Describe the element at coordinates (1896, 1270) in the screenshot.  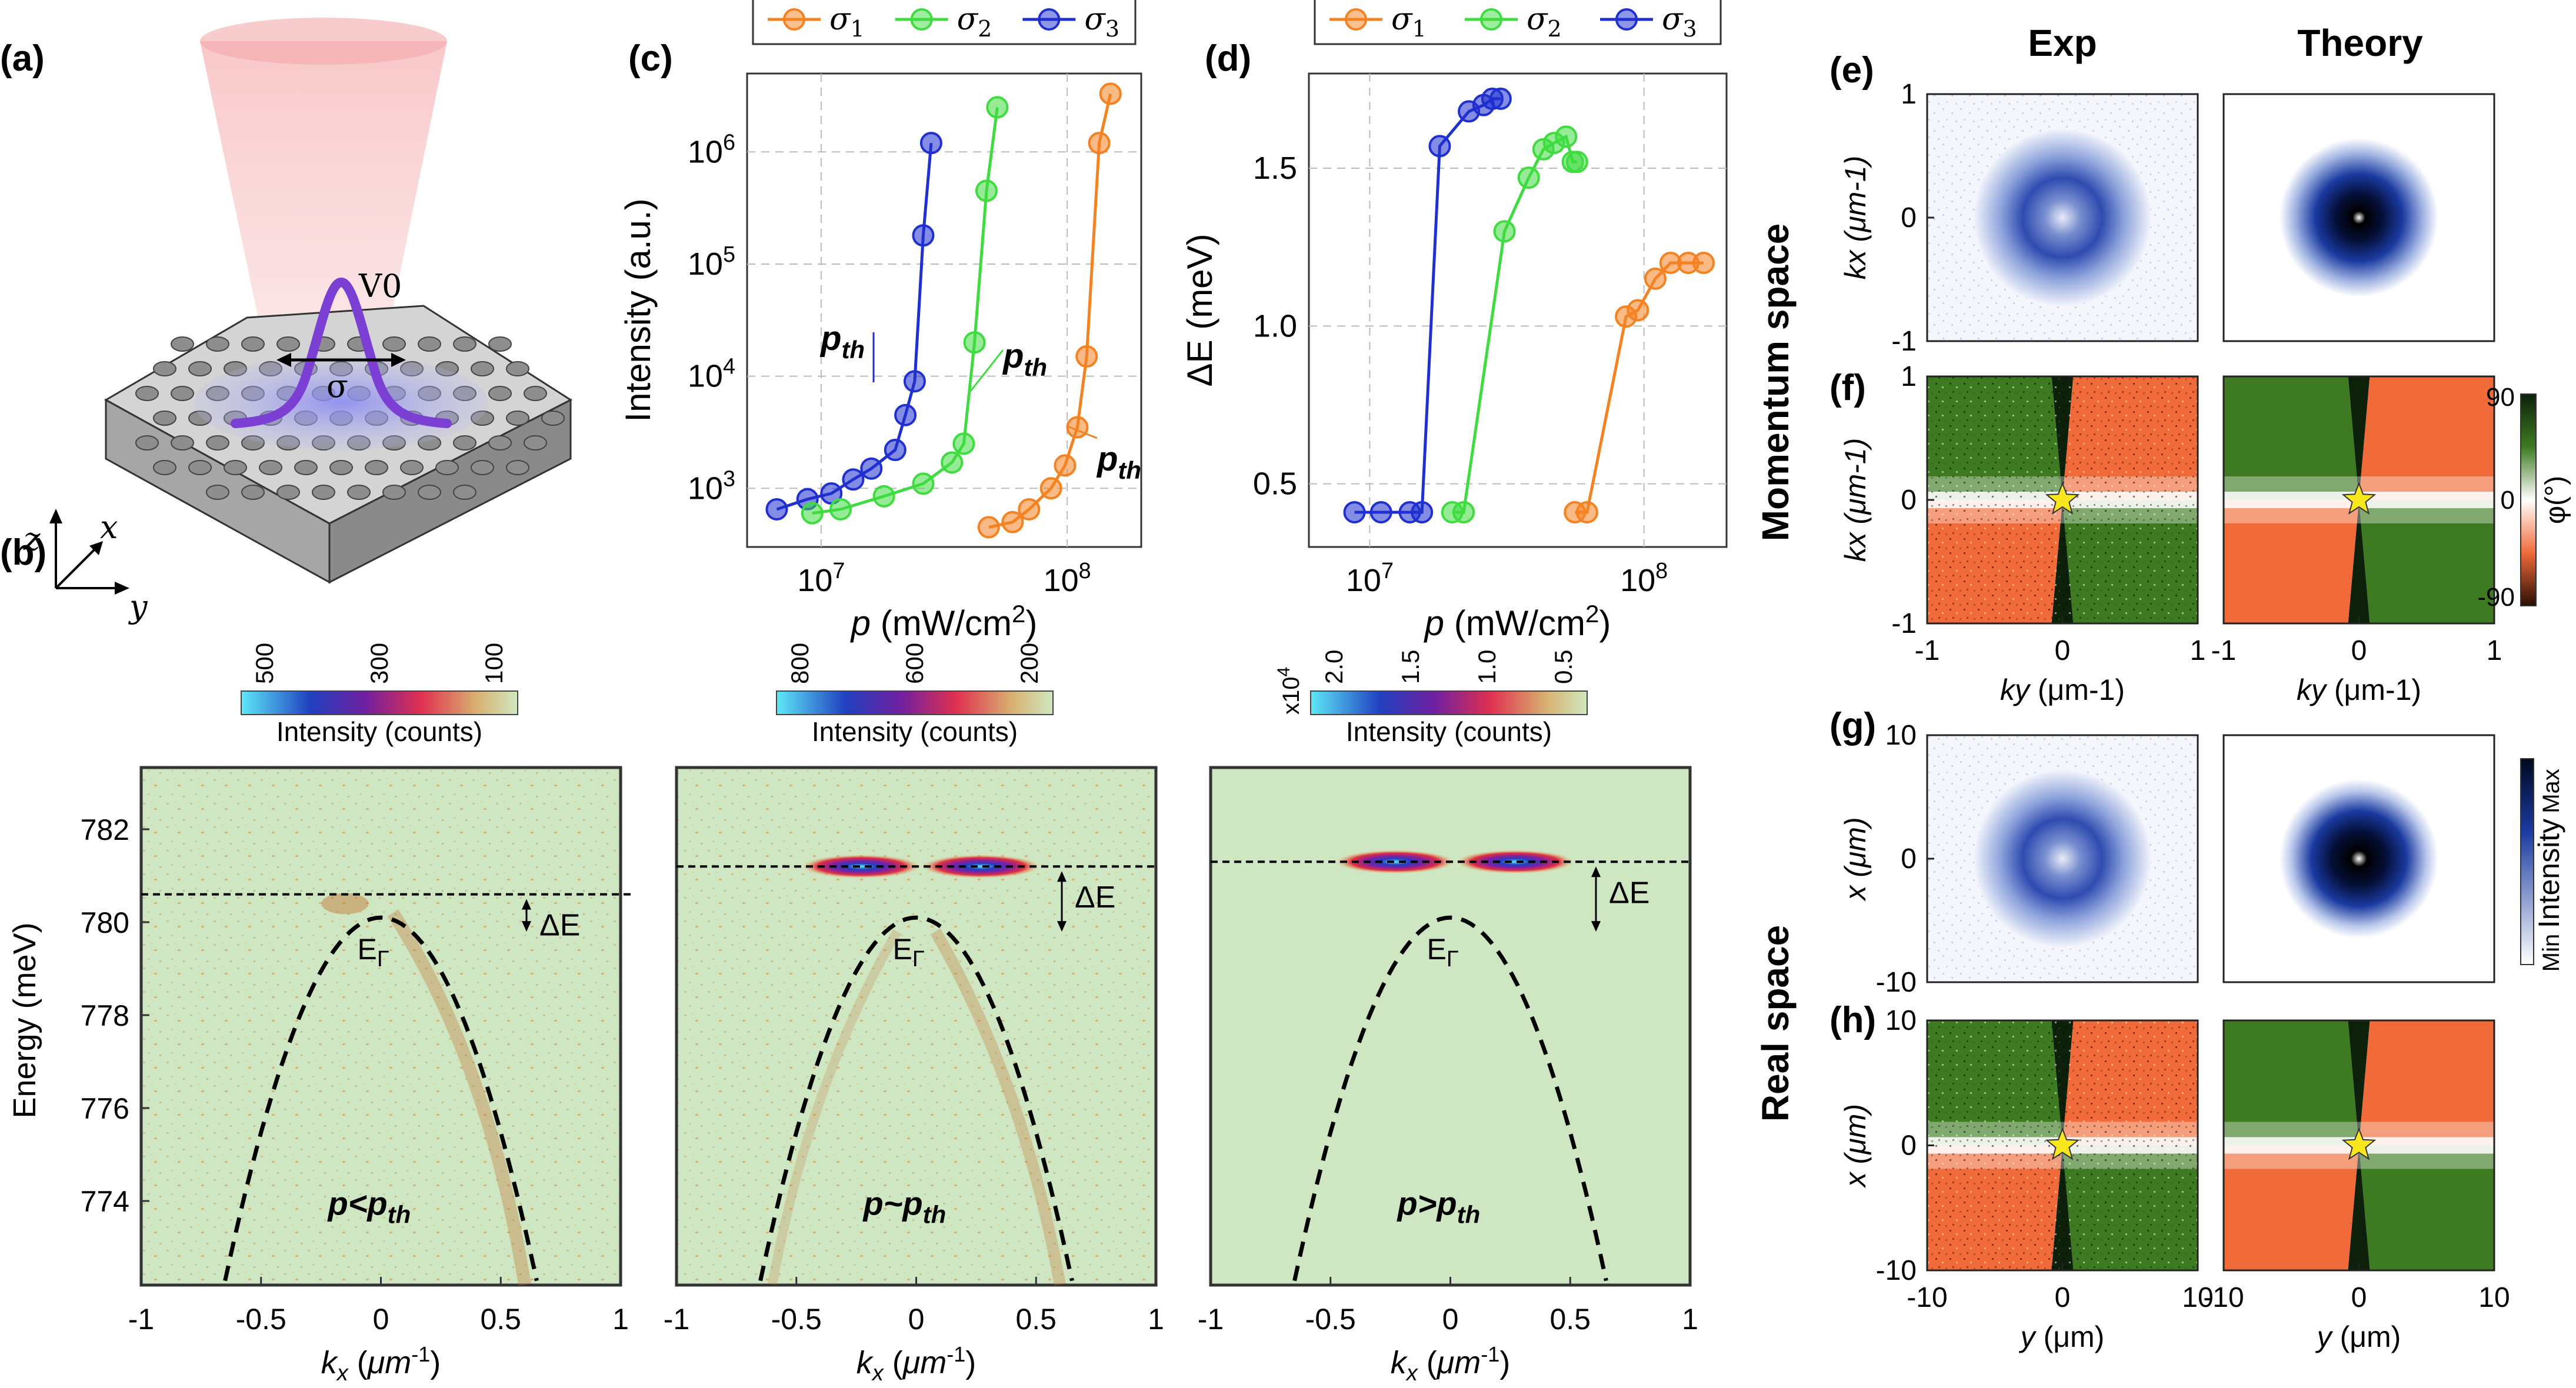
I see `y-tick-label: -10` at that location.